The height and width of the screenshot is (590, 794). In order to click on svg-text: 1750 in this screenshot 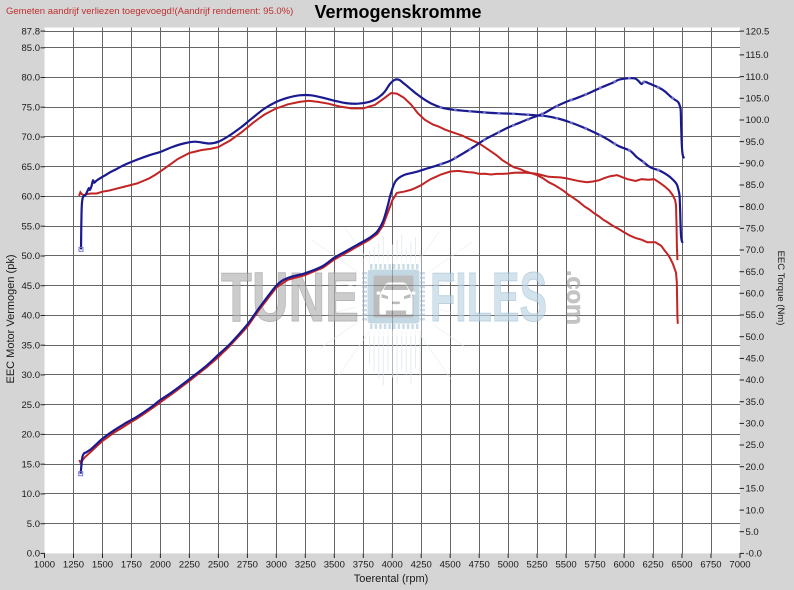, I will do `click(131, 565)`.